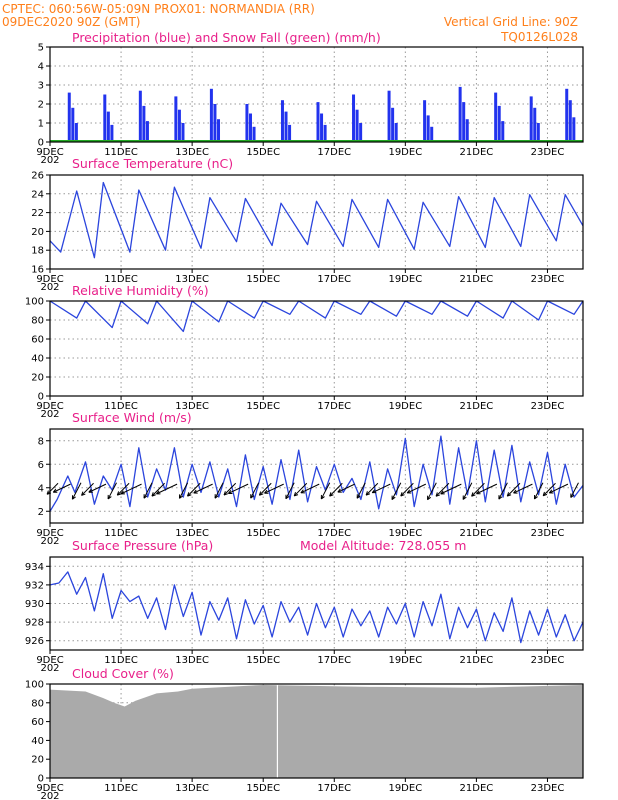  What do you see at coordinates (41, 124) in the screenshot?
I see `y-tick-label: 1` at bounding box center [41, 124].